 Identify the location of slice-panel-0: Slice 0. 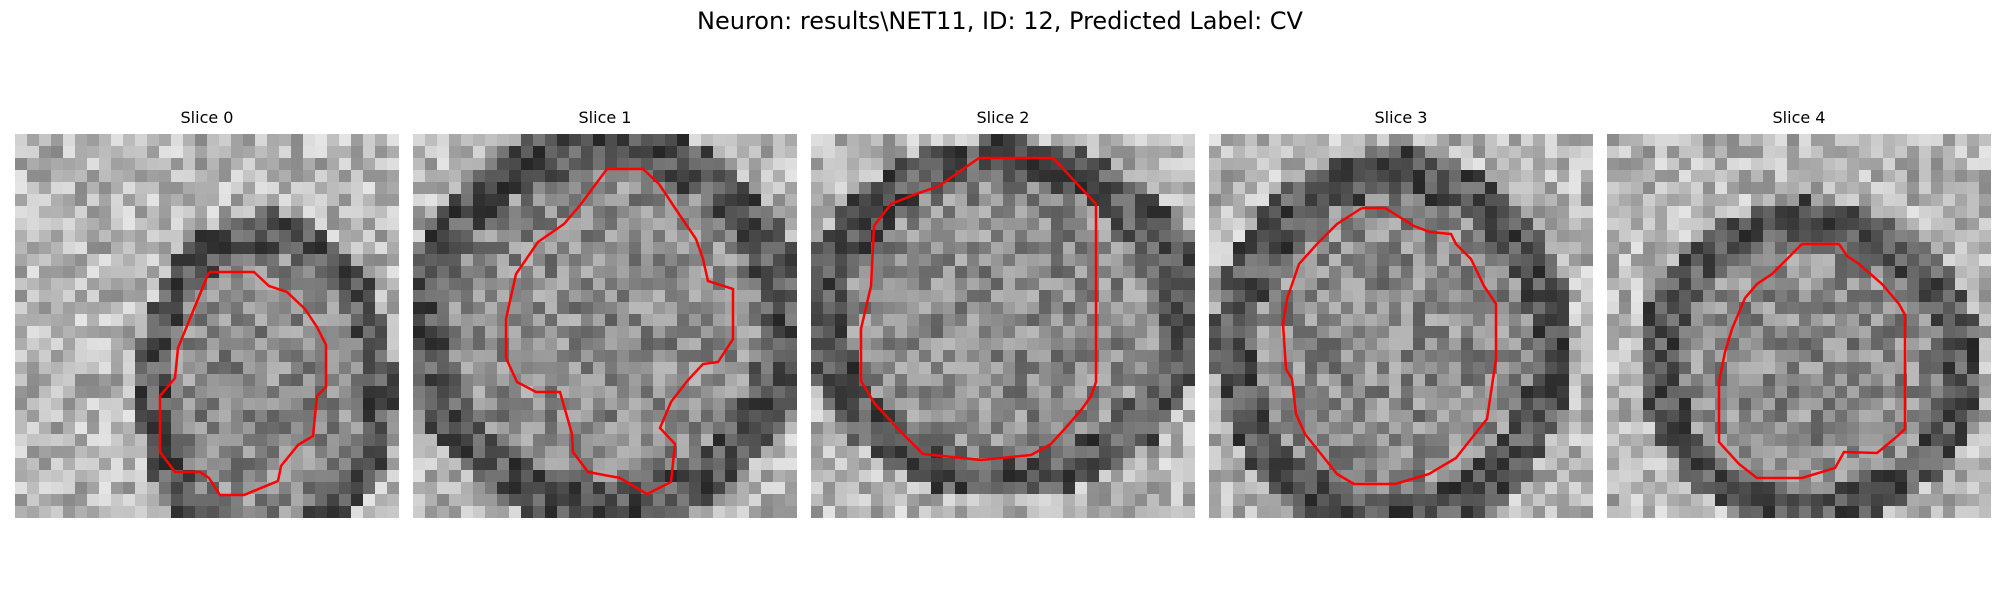
(207, 313).